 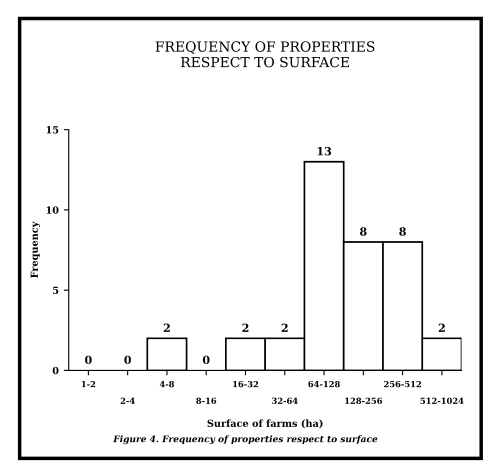 What do you see at coordinates (265, 423) in the screenshot?
I see `x-axis-title: Surface of farms (ha)` at bounding box center [265, 423].